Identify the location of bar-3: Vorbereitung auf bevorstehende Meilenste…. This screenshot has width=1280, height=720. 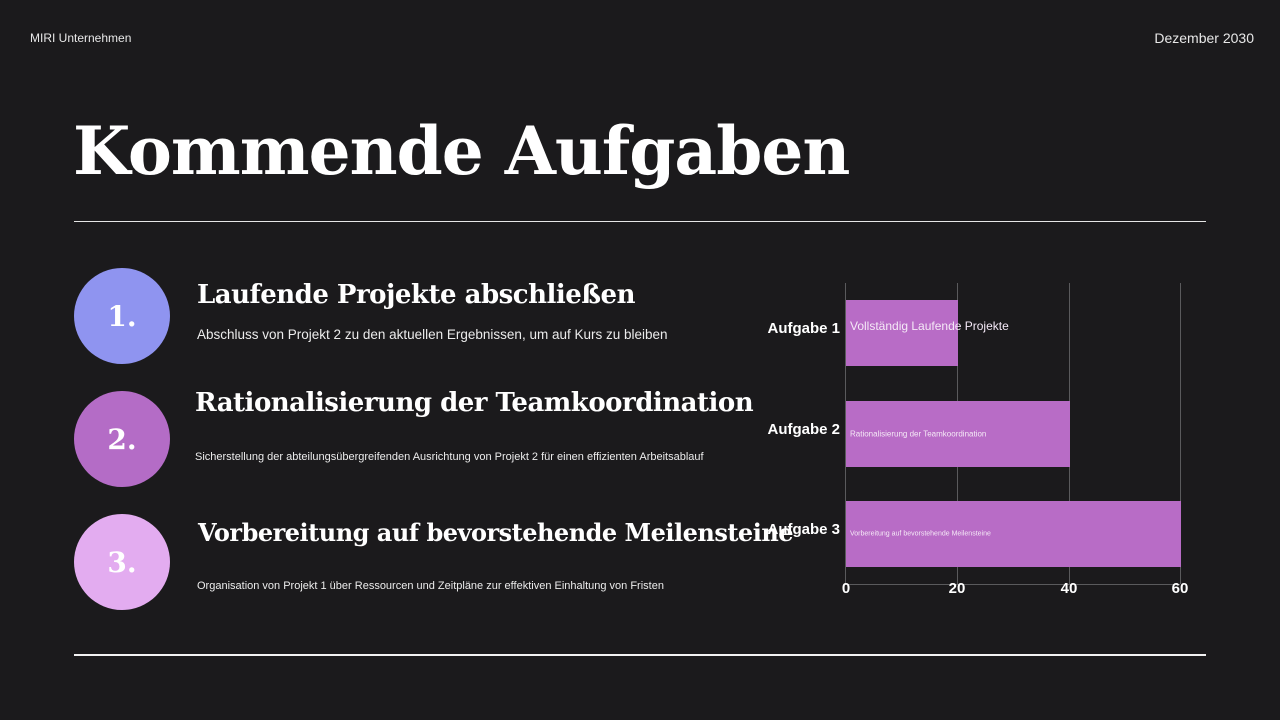
(1013, 534).